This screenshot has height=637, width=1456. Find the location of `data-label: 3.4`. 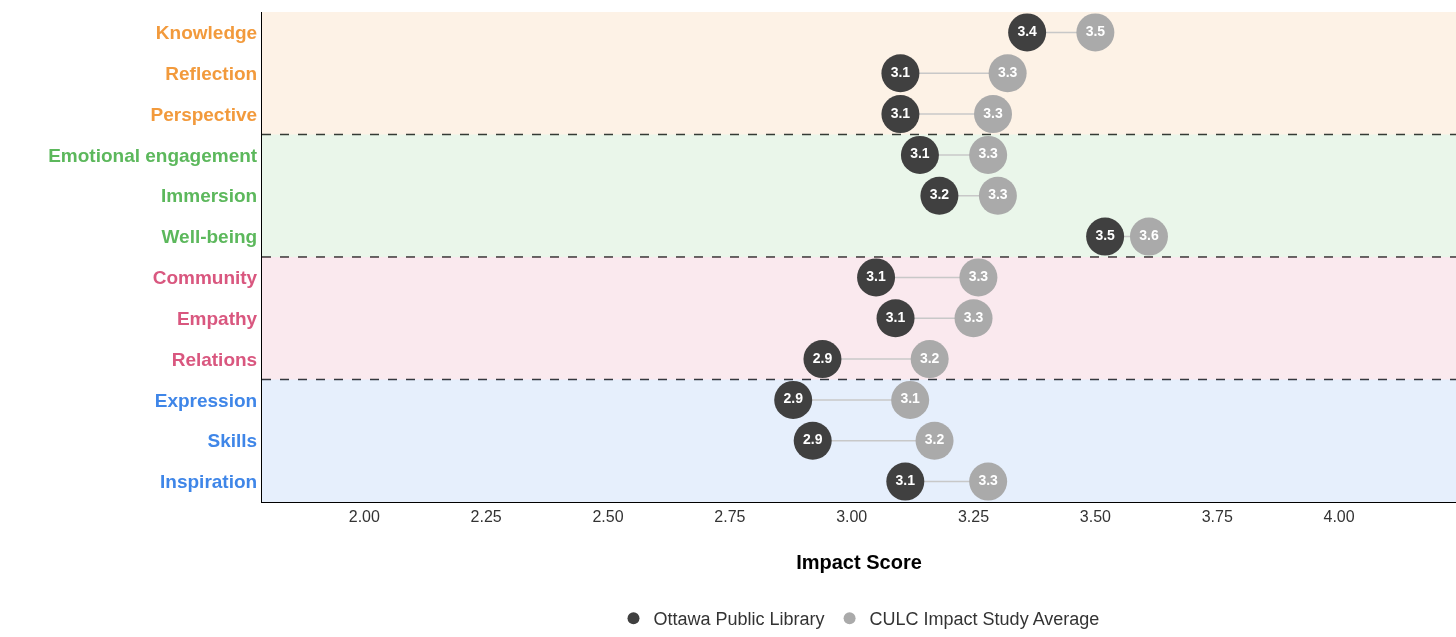

data-label: 3.4 is located at coordinates (1027, 30).